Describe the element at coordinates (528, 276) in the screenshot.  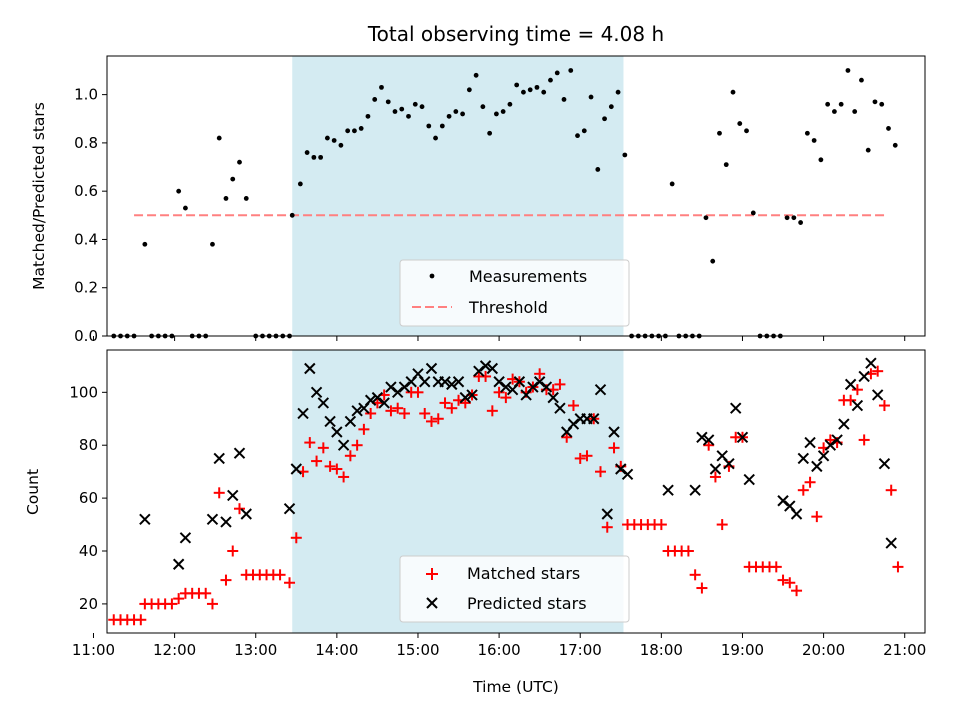
I see `legend-measurements-label: Measurements` at that location.